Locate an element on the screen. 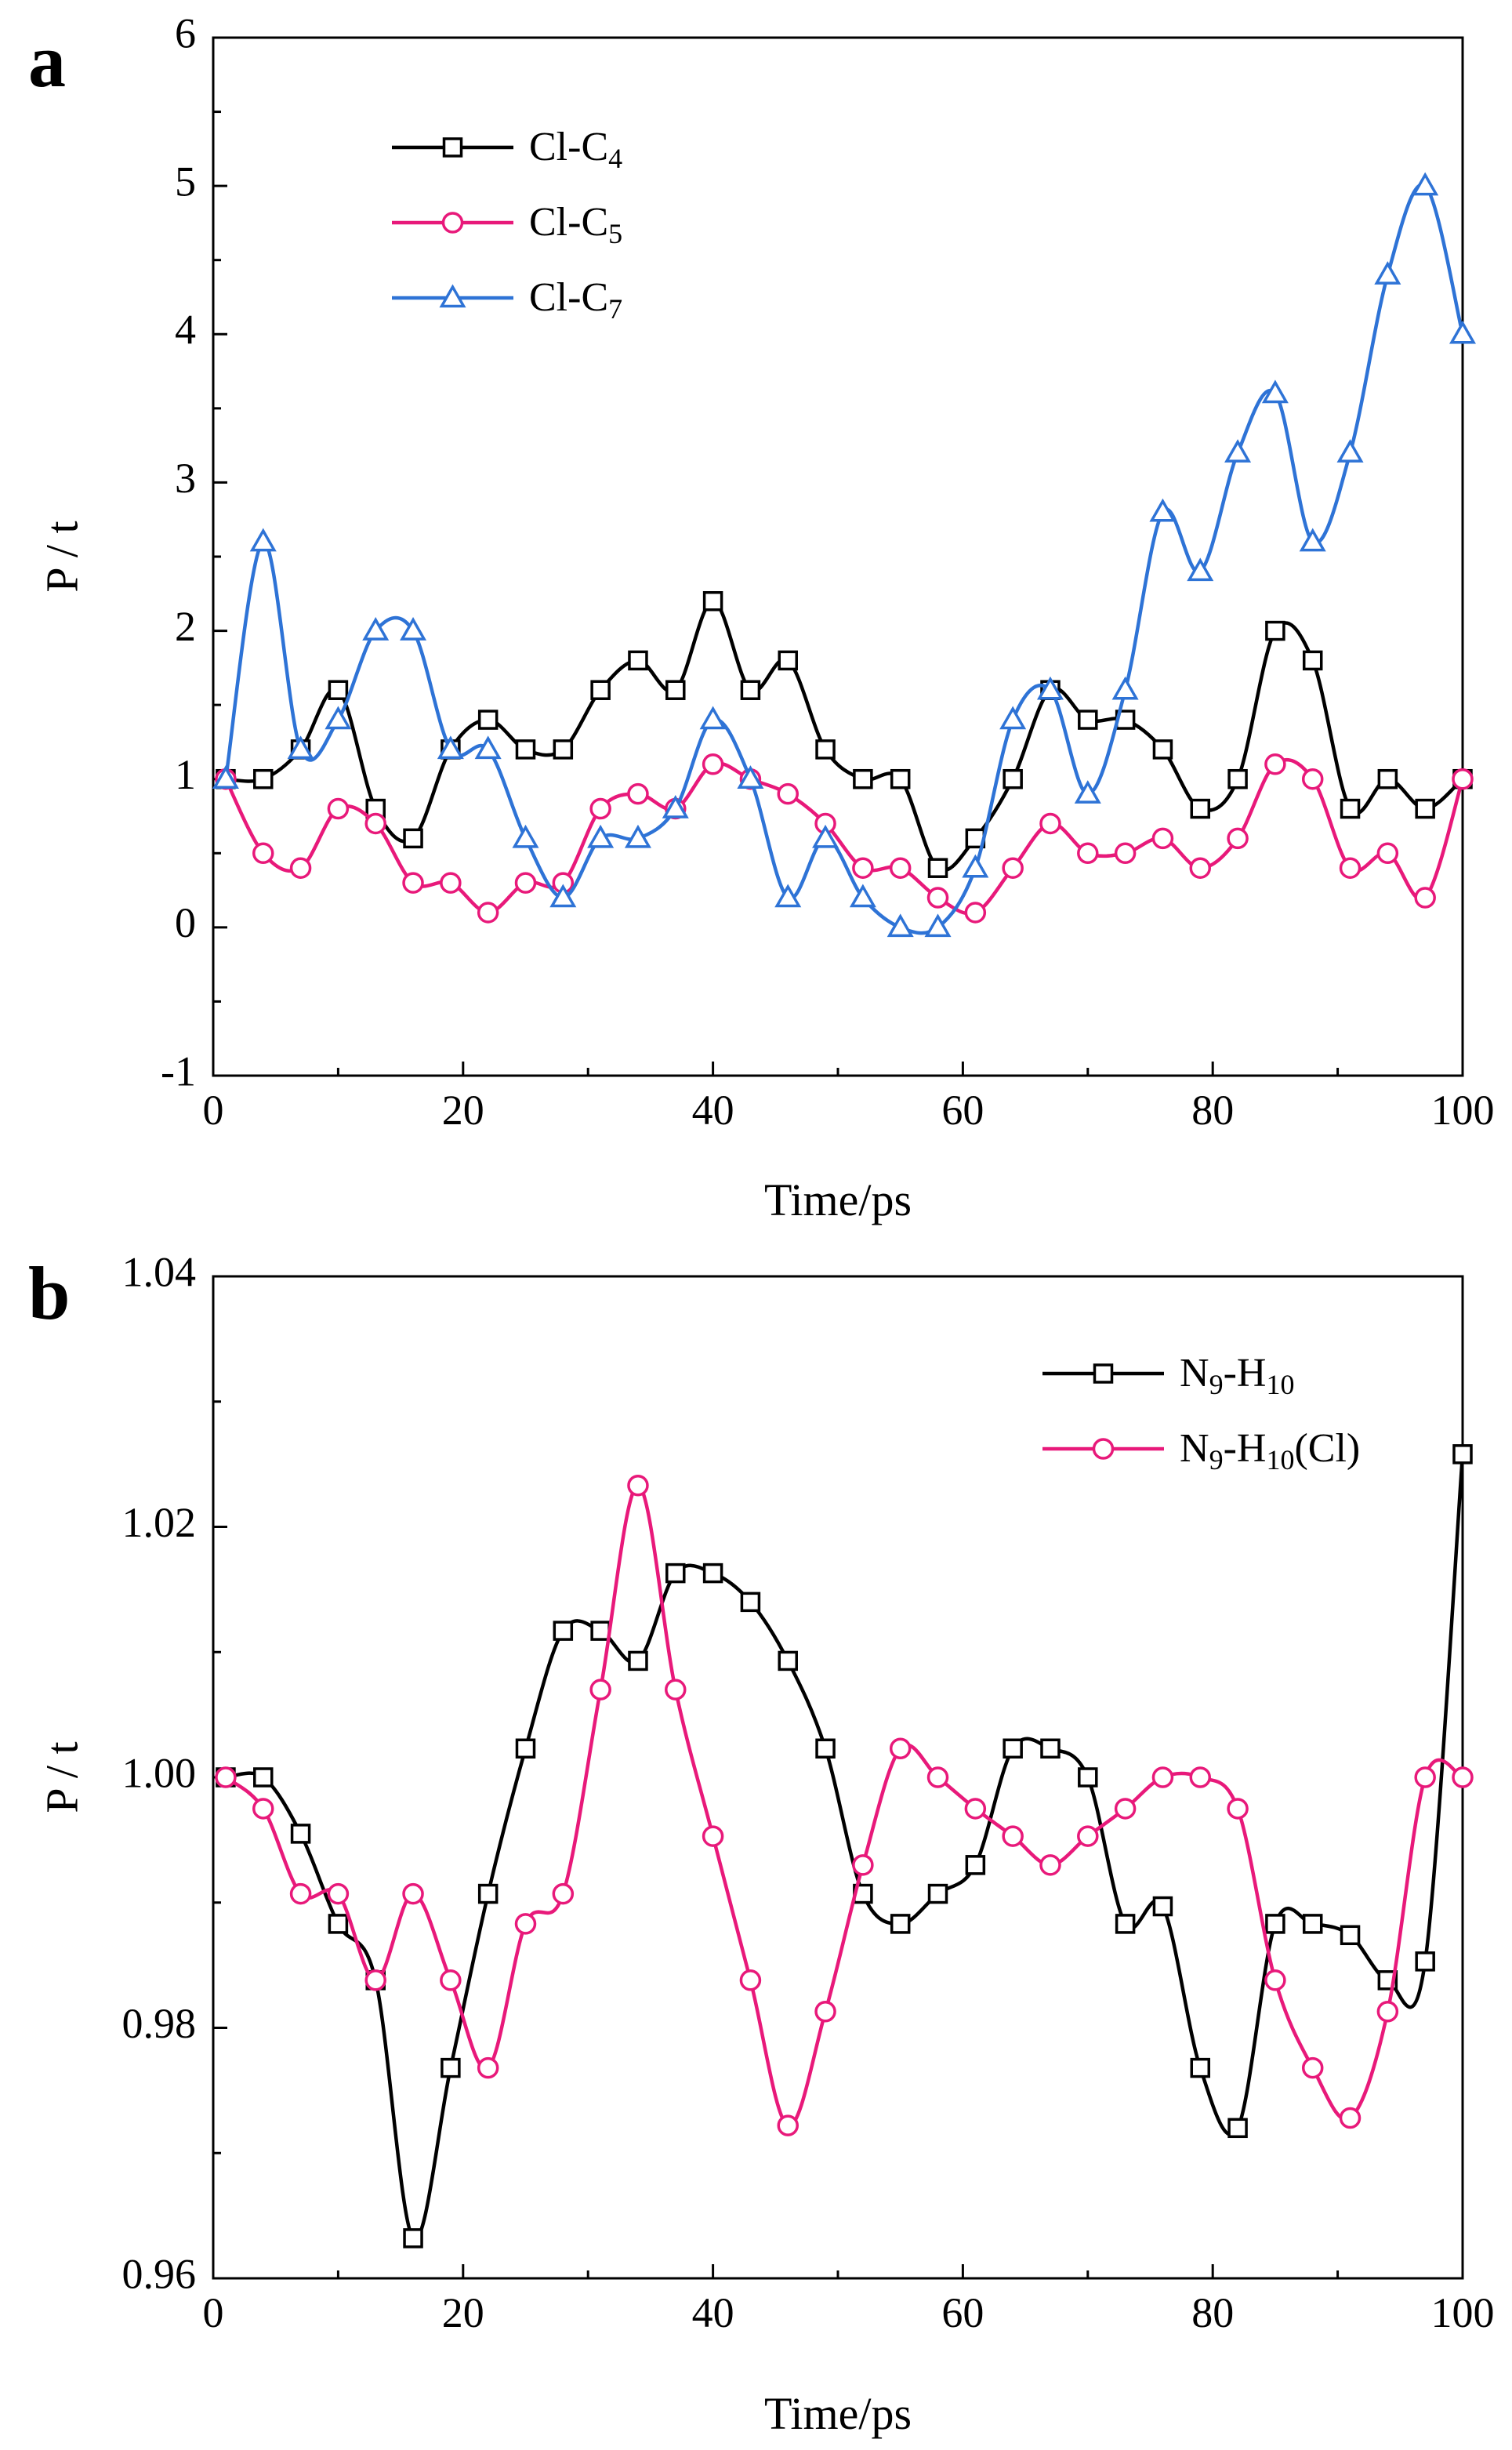 Image resolution: width=1512 pixels, height=2450 pixels. x-tick-label-a-5: 100 is located at coordinates (1463, 1110).